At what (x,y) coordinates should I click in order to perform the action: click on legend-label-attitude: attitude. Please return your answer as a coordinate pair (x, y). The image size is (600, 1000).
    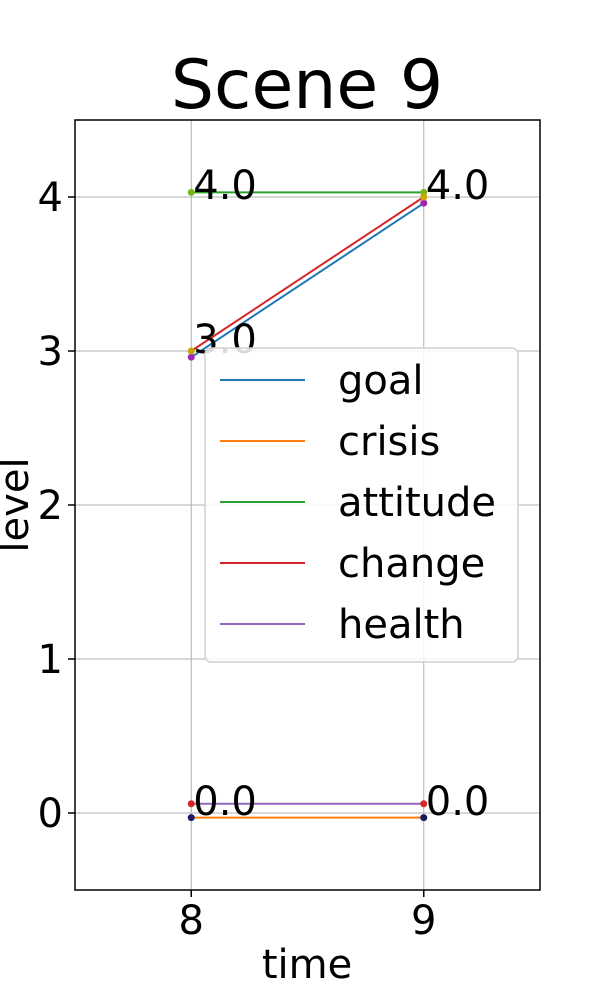
    Looking at the image, I should click on (417, 503).